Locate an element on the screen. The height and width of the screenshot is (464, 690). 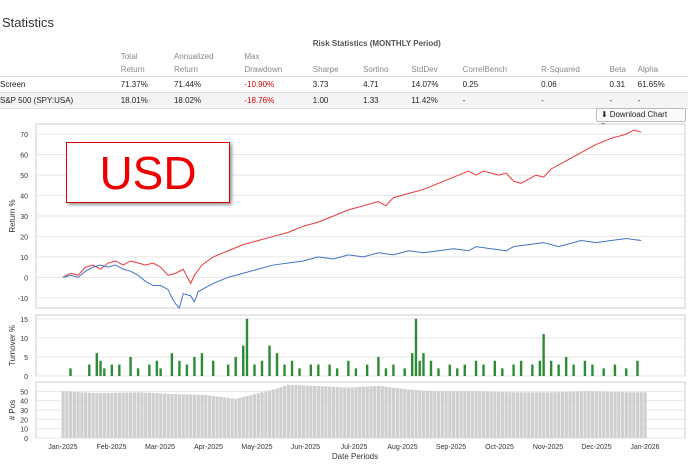
x-tick-label: Oct-2025 is located at coordinates (499, 447).